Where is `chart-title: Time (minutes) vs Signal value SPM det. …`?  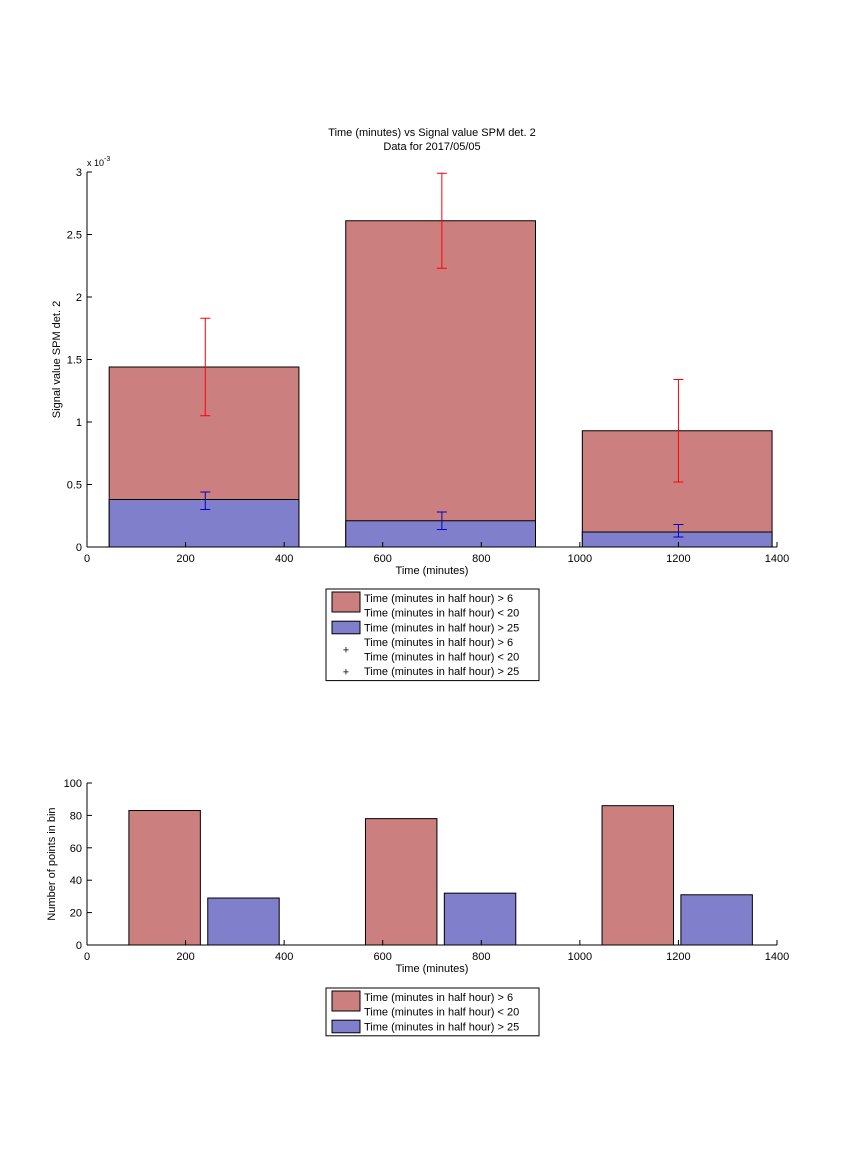
chart-title: Time (minutes) vs Signal value SPM det. … is located at coordinates (431, 133).